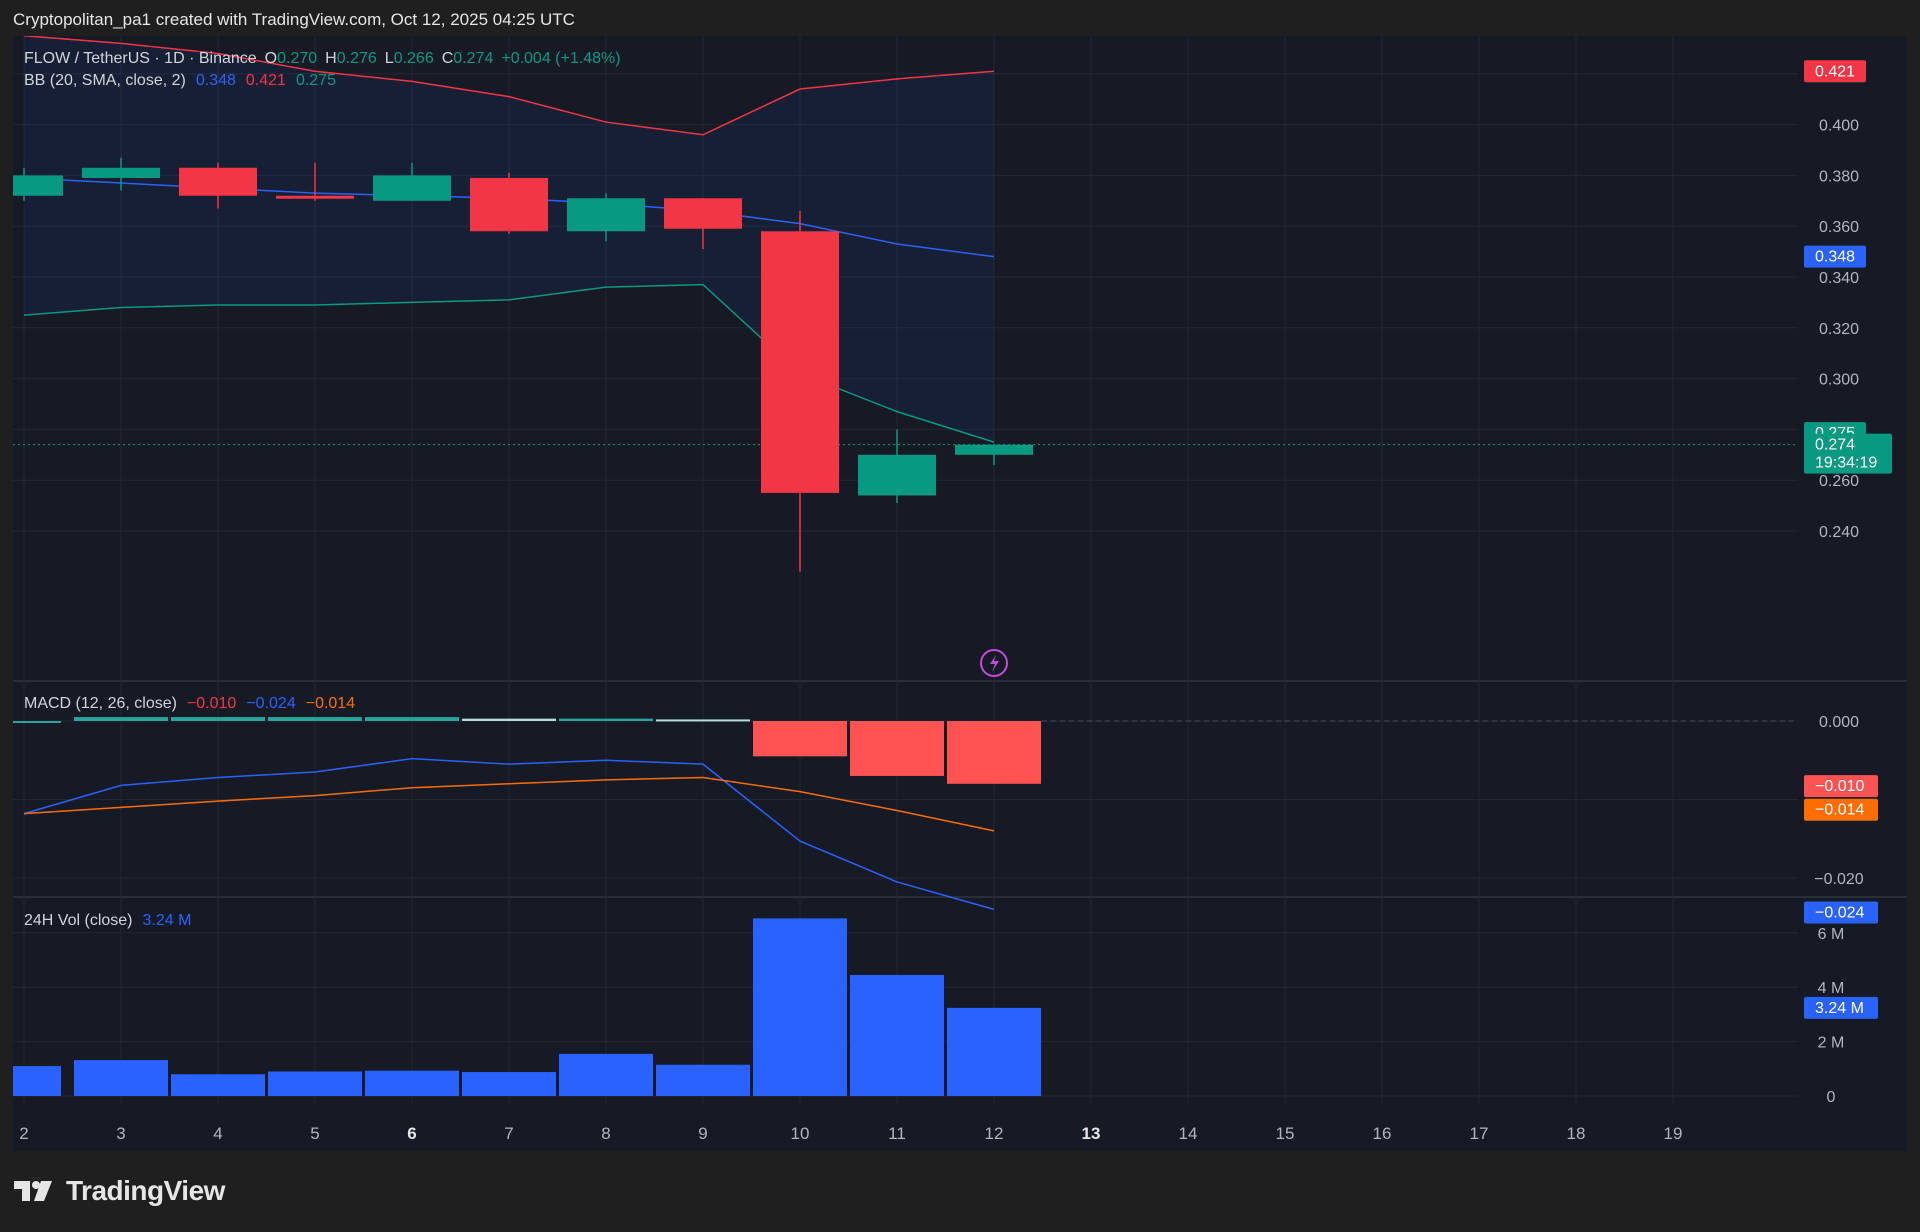 The height and width of the screenshot is (1232, 1920). What do you see at coordinates (271, 58) in the screenshot?
I see `legend-label: O` at bounding box center [271, 58].